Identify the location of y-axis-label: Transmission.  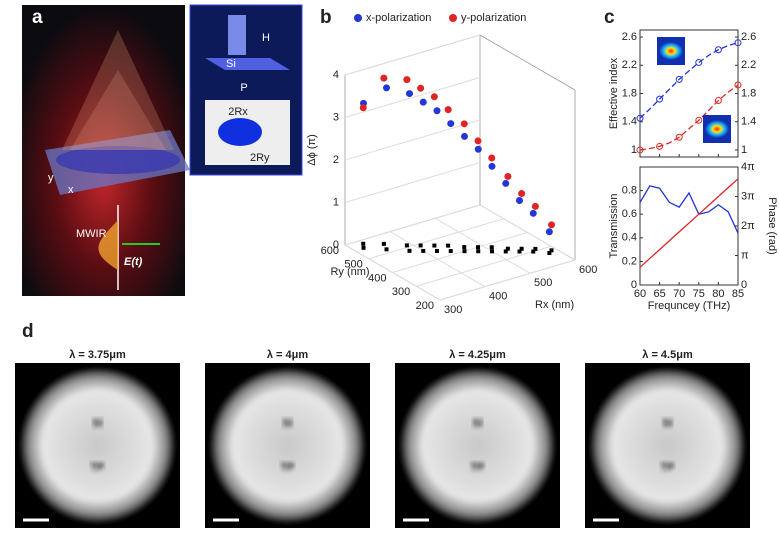
(614, 226).